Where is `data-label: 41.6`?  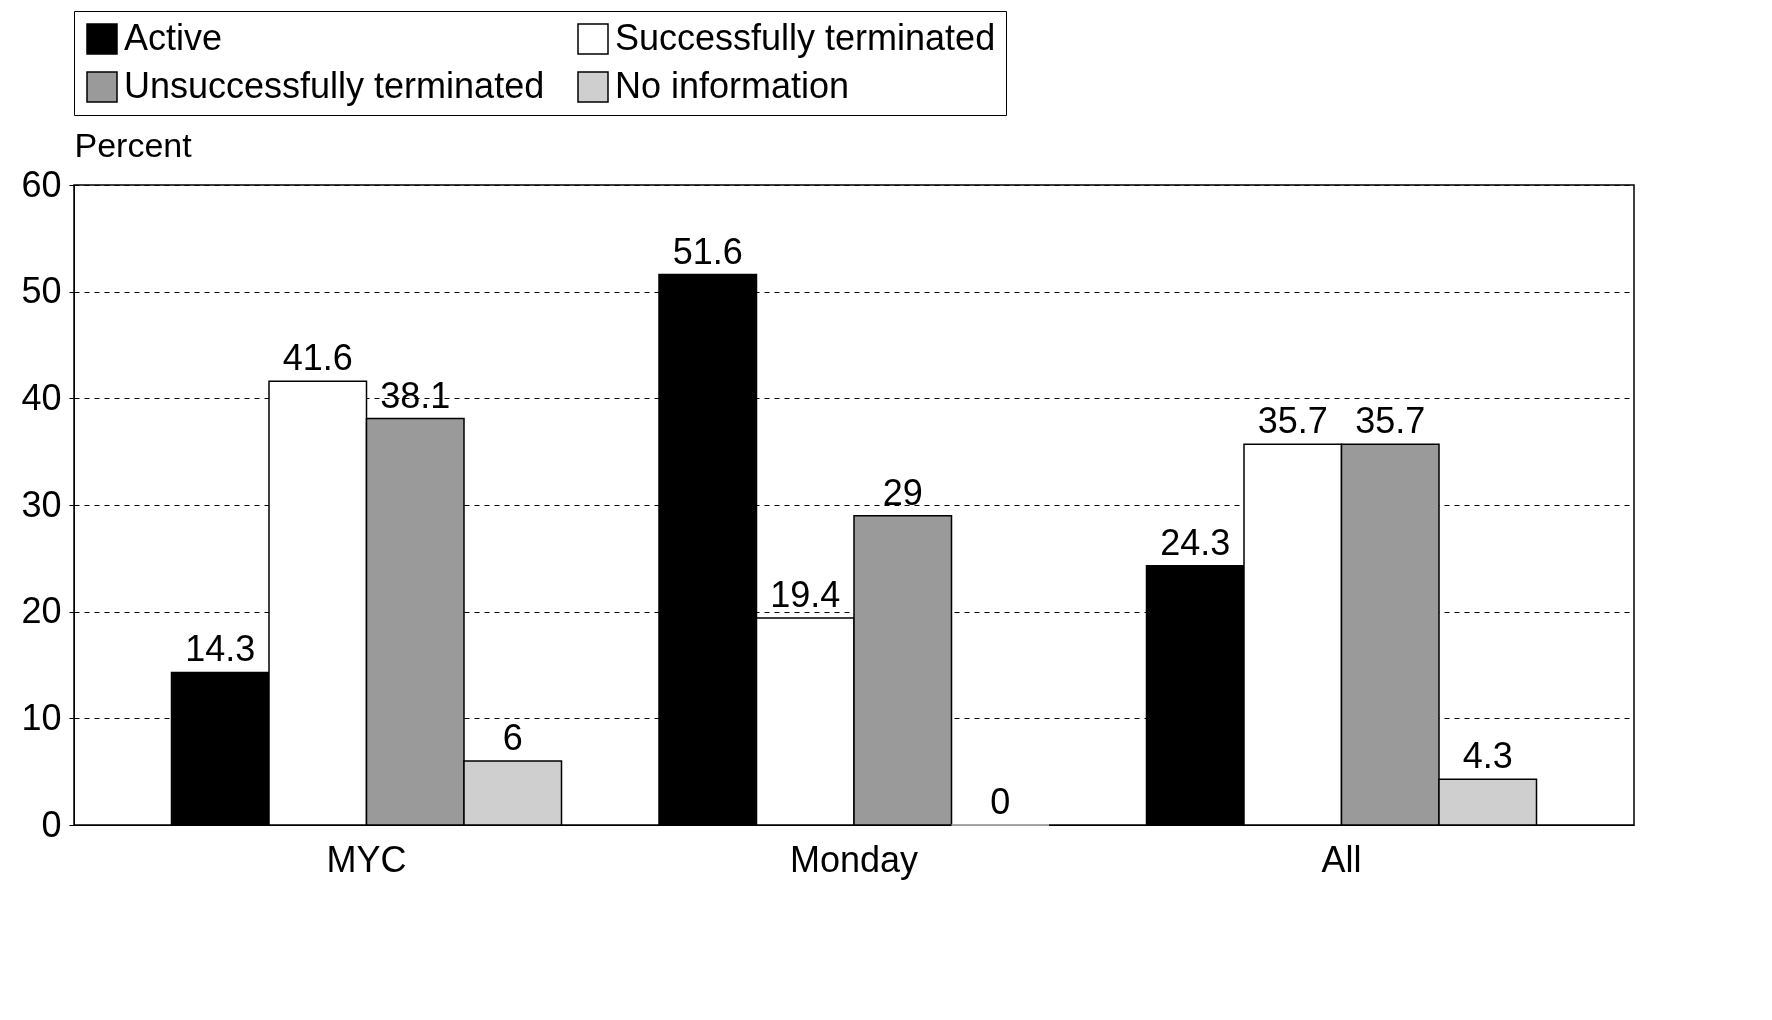 data-label: 41.6 is located at coordinates (317, 358).